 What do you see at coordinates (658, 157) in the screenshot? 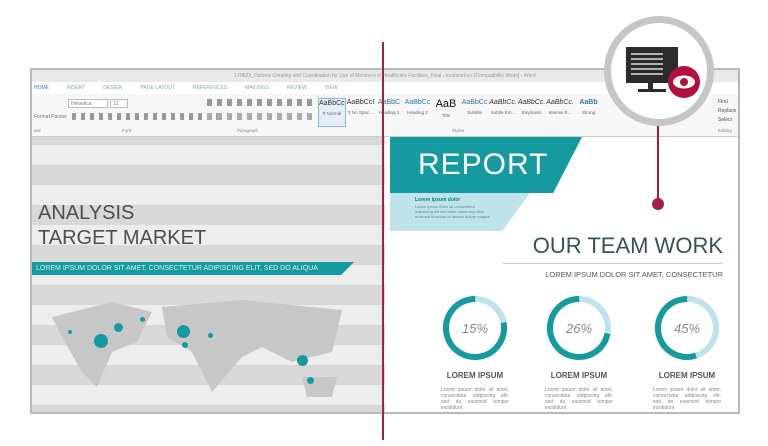
I see `callout-line` at bounding box center [658, 157].